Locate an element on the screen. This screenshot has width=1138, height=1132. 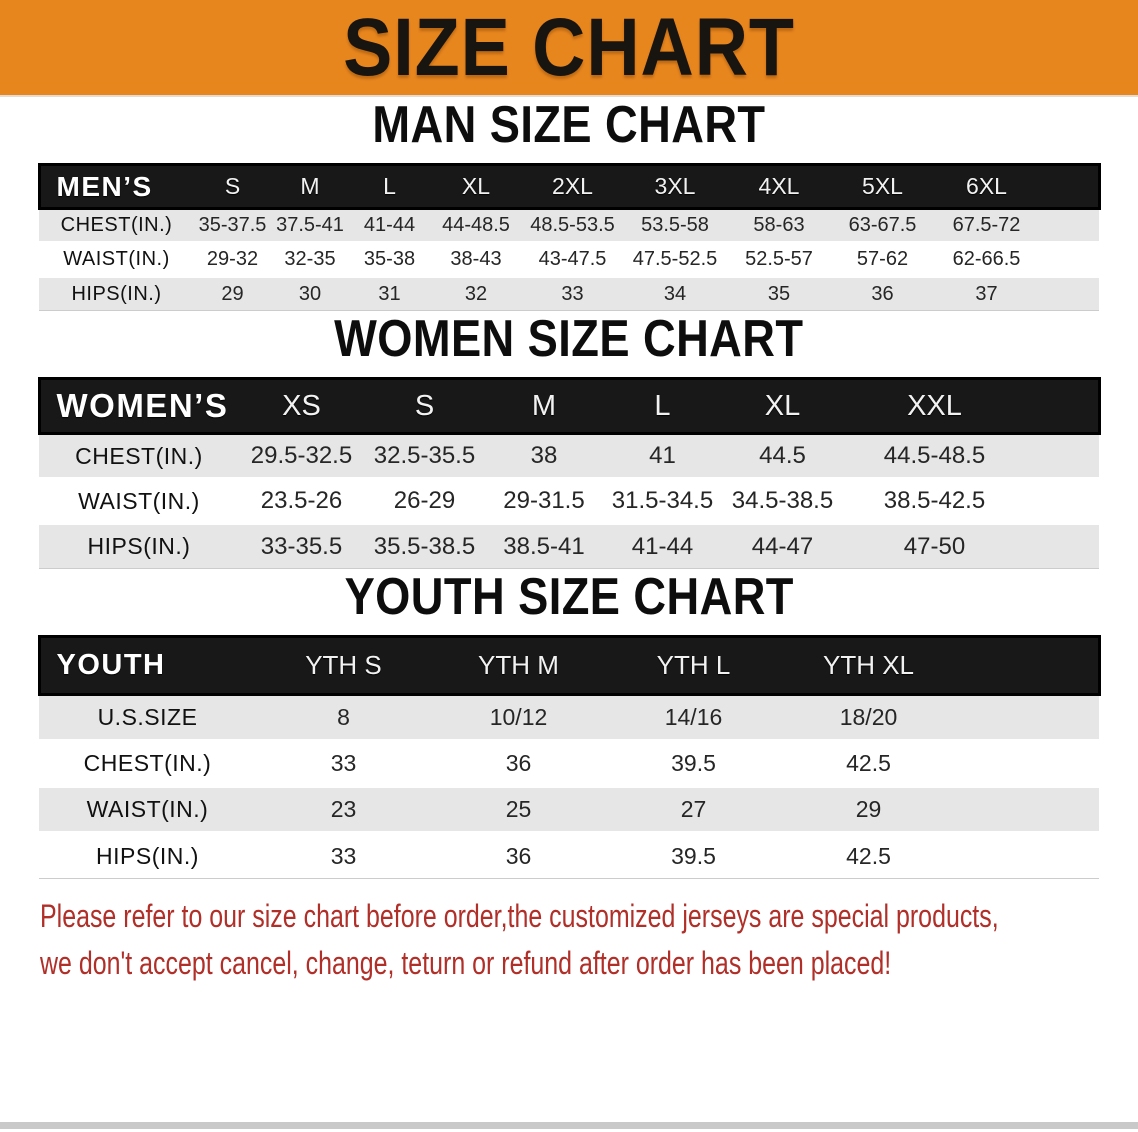
size-value: 53.5-58 is located at coordinates (675, 225).